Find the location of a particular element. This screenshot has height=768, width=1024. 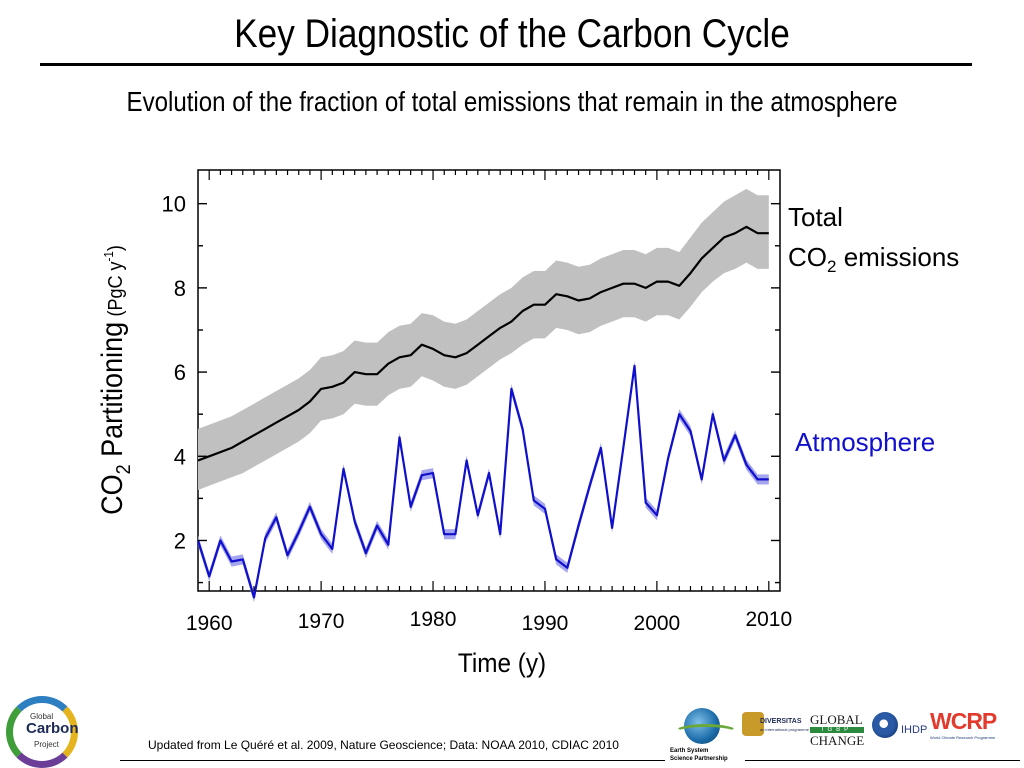

y-axis-unit-sup: -1 is located at coordinates (108, 256).